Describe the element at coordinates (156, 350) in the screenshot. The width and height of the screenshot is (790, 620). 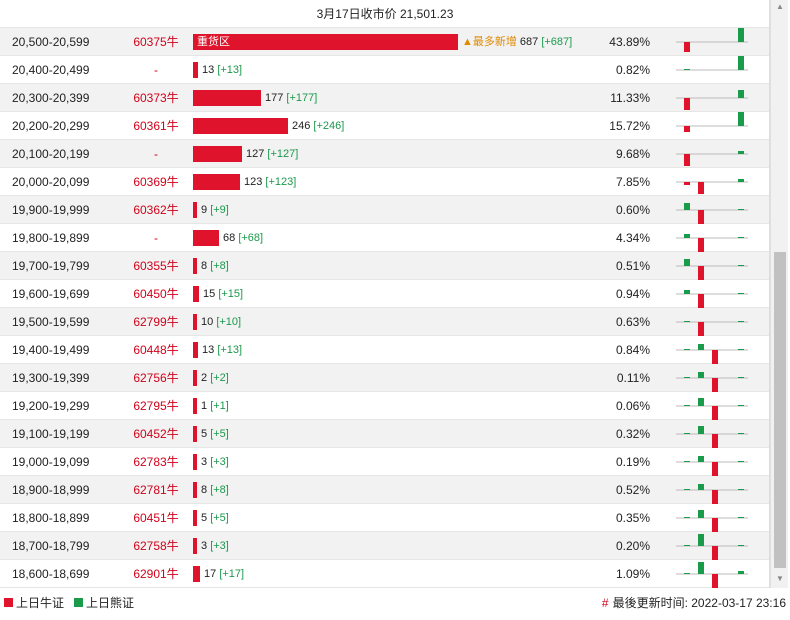
I see `cbbc-code-link: 60448牛` at that location.